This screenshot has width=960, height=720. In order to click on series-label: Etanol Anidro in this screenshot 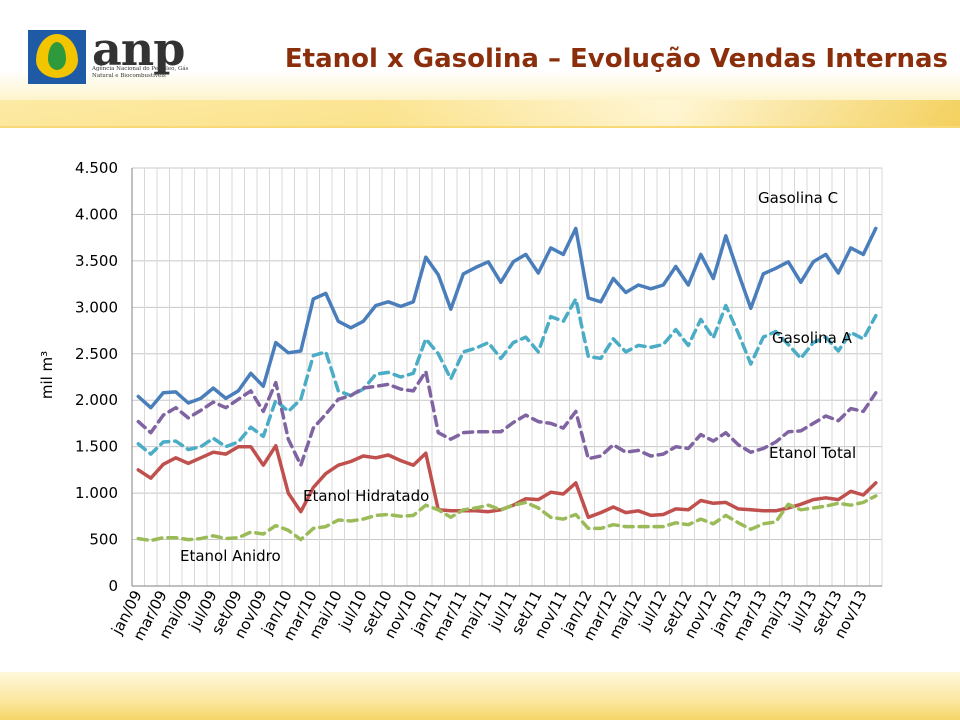, I will do `click(230, 556)`.